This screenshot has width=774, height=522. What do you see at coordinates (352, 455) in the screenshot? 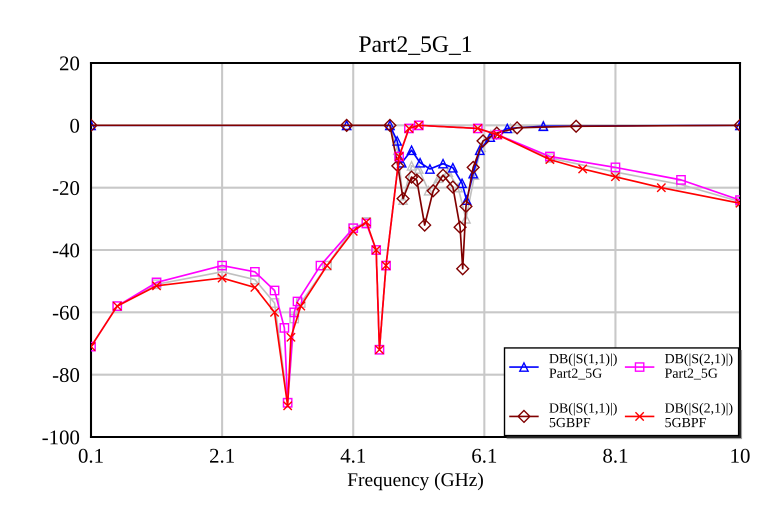
I see `x-tick-label: 4.1` at bounding box center [352, 455].